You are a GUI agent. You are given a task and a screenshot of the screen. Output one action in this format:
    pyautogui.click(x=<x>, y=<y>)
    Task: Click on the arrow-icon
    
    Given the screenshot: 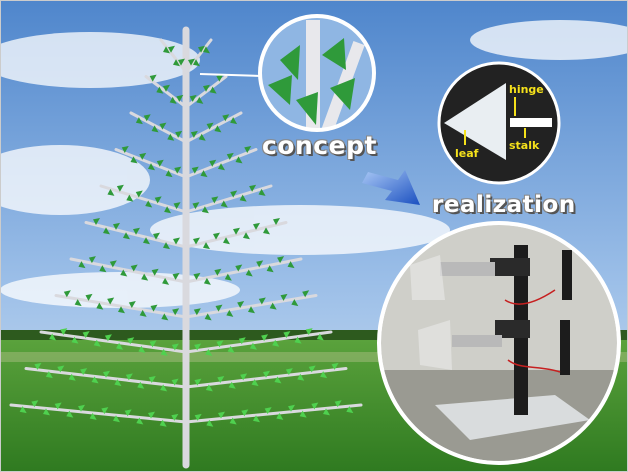 What is the action you would take?
    pyautogui.click(x=391, y=187)
    